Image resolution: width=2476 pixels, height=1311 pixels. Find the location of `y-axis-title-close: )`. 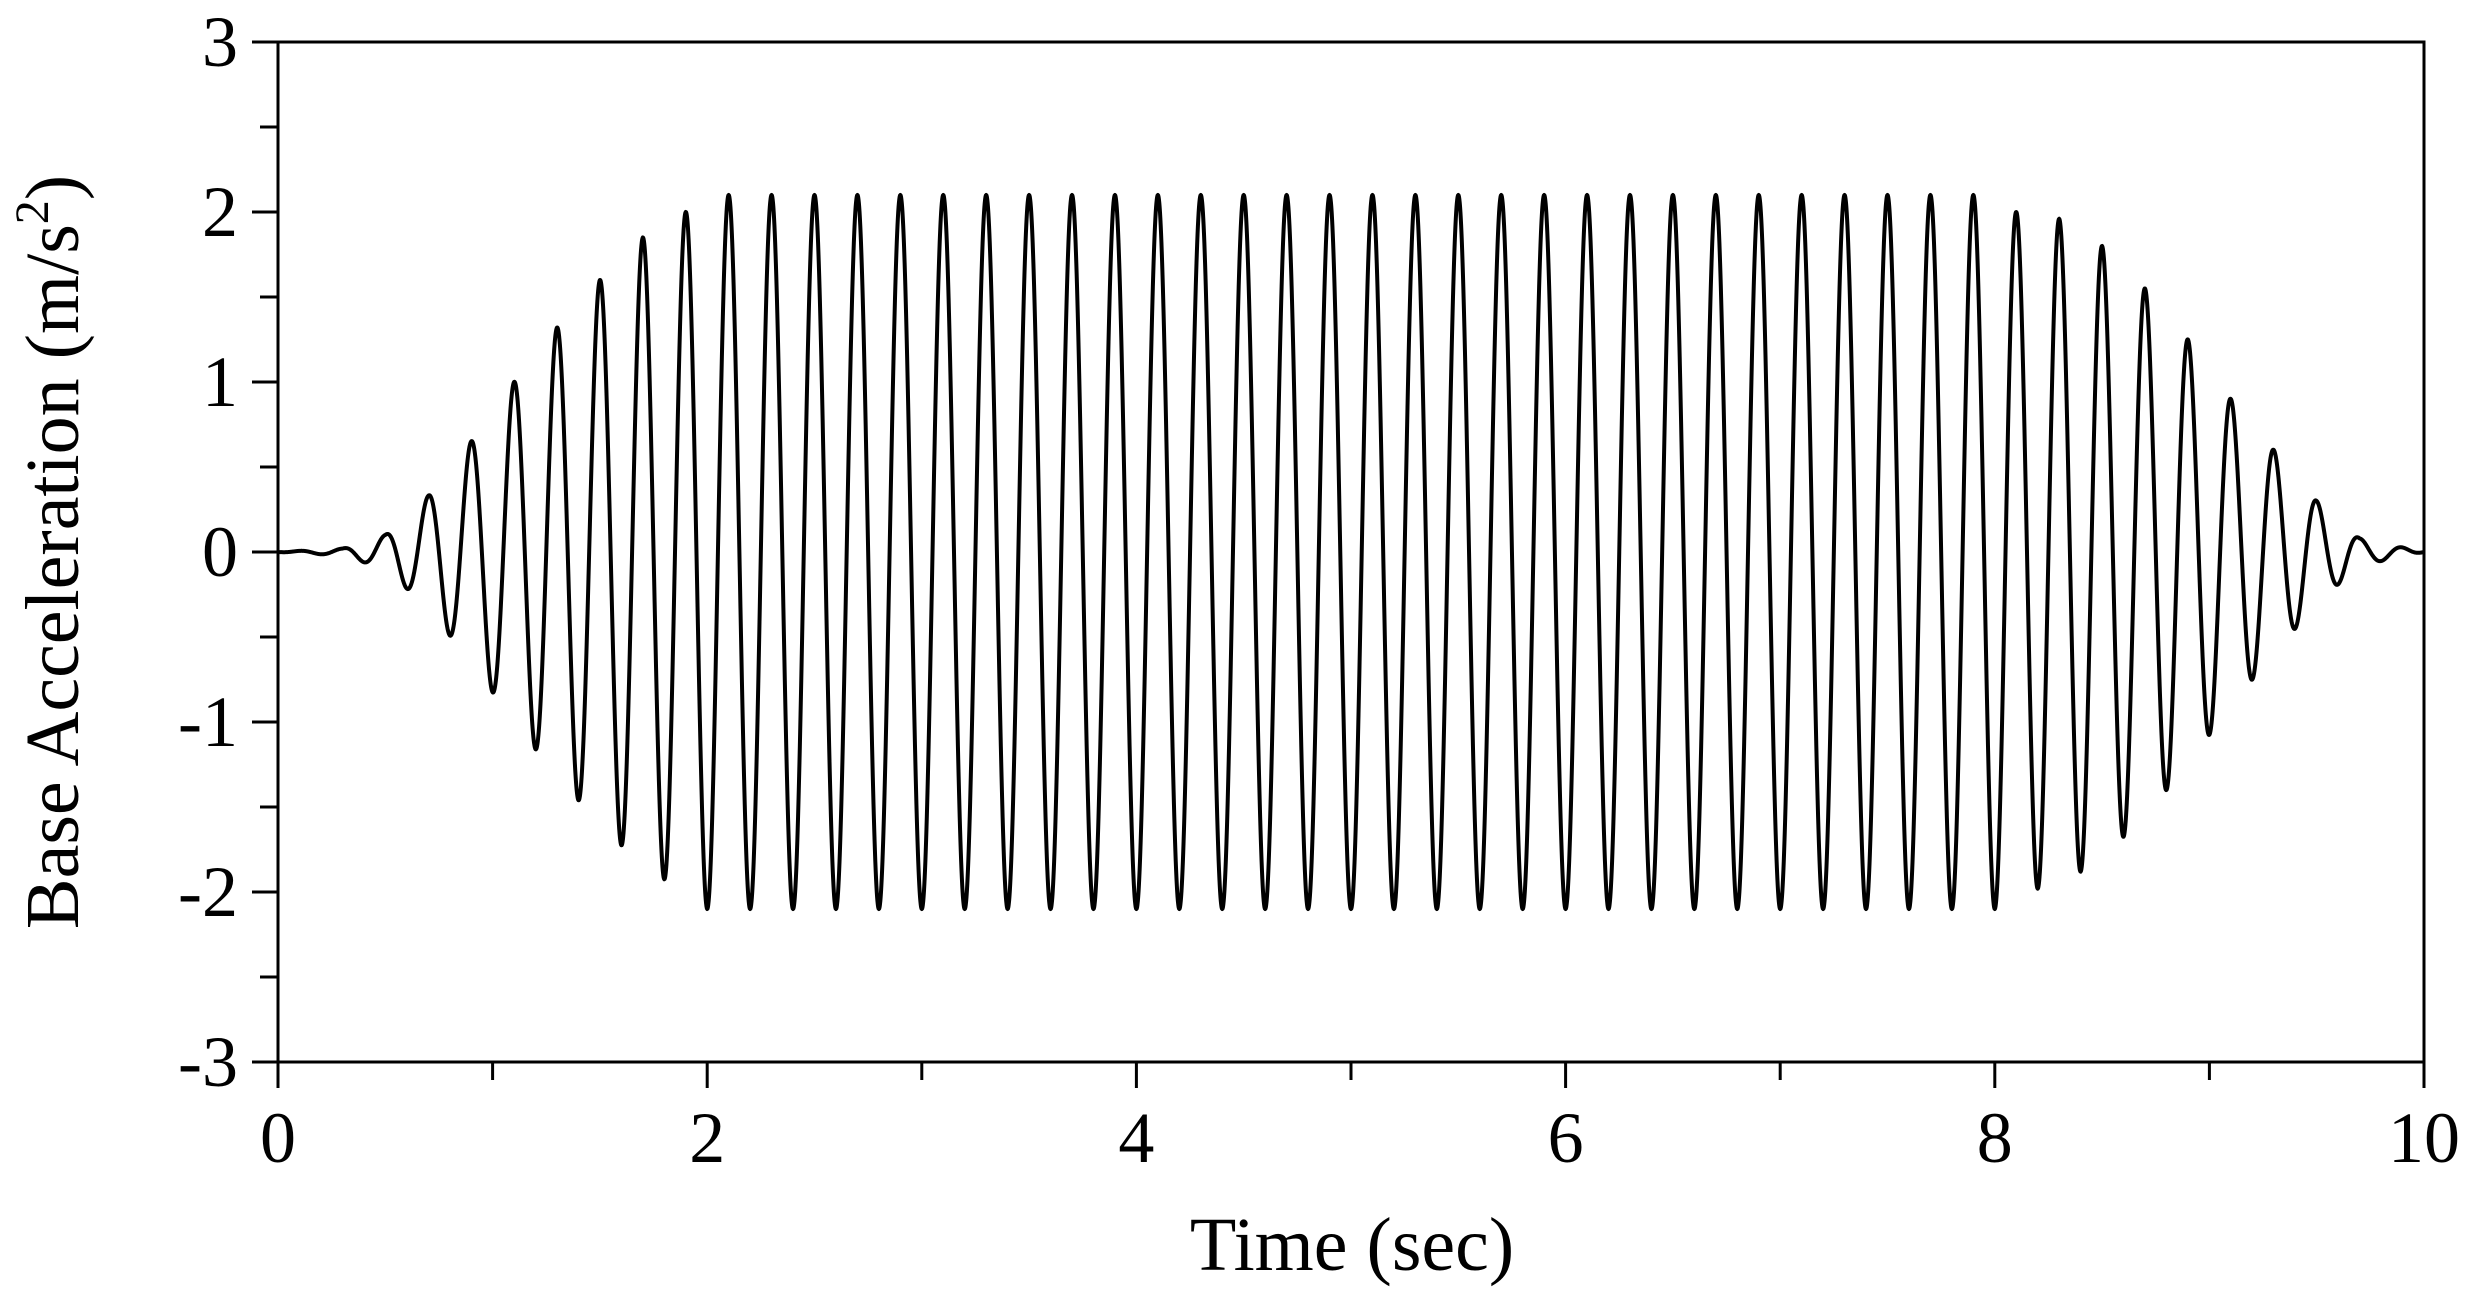

y-axis-title-close: ) is located at coordinates (53, 187).